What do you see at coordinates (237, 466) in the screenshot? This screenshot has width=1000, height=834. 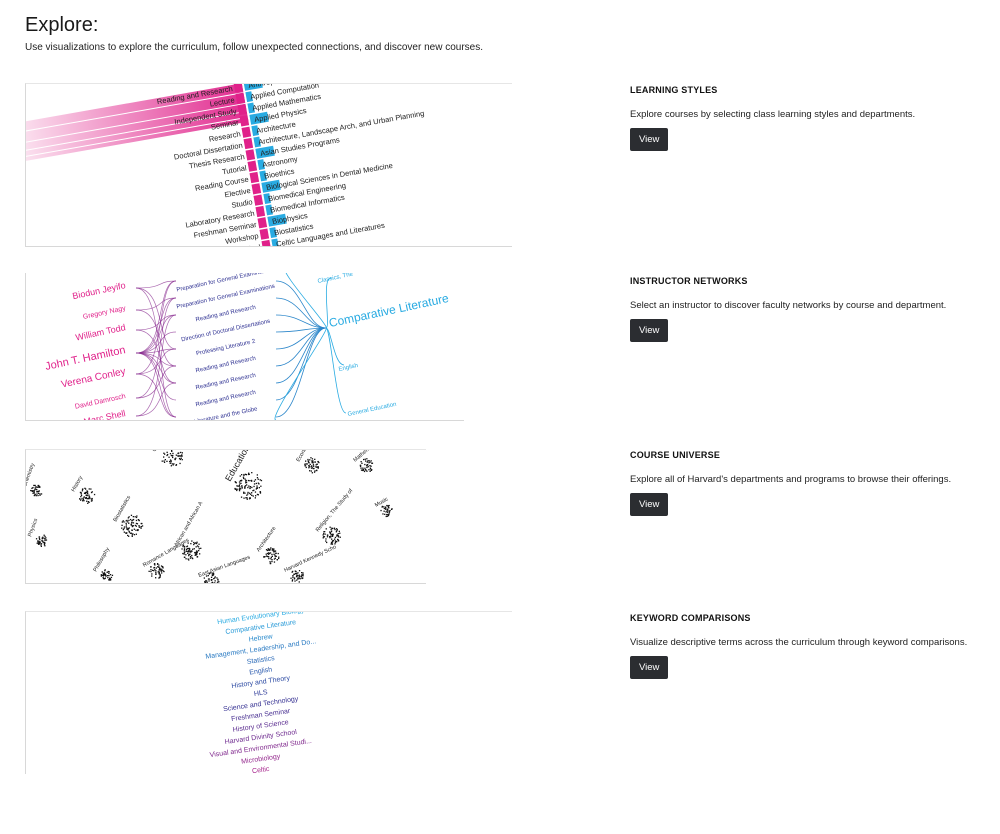 I see `department-label: Education` at bounding box center [237, 466].